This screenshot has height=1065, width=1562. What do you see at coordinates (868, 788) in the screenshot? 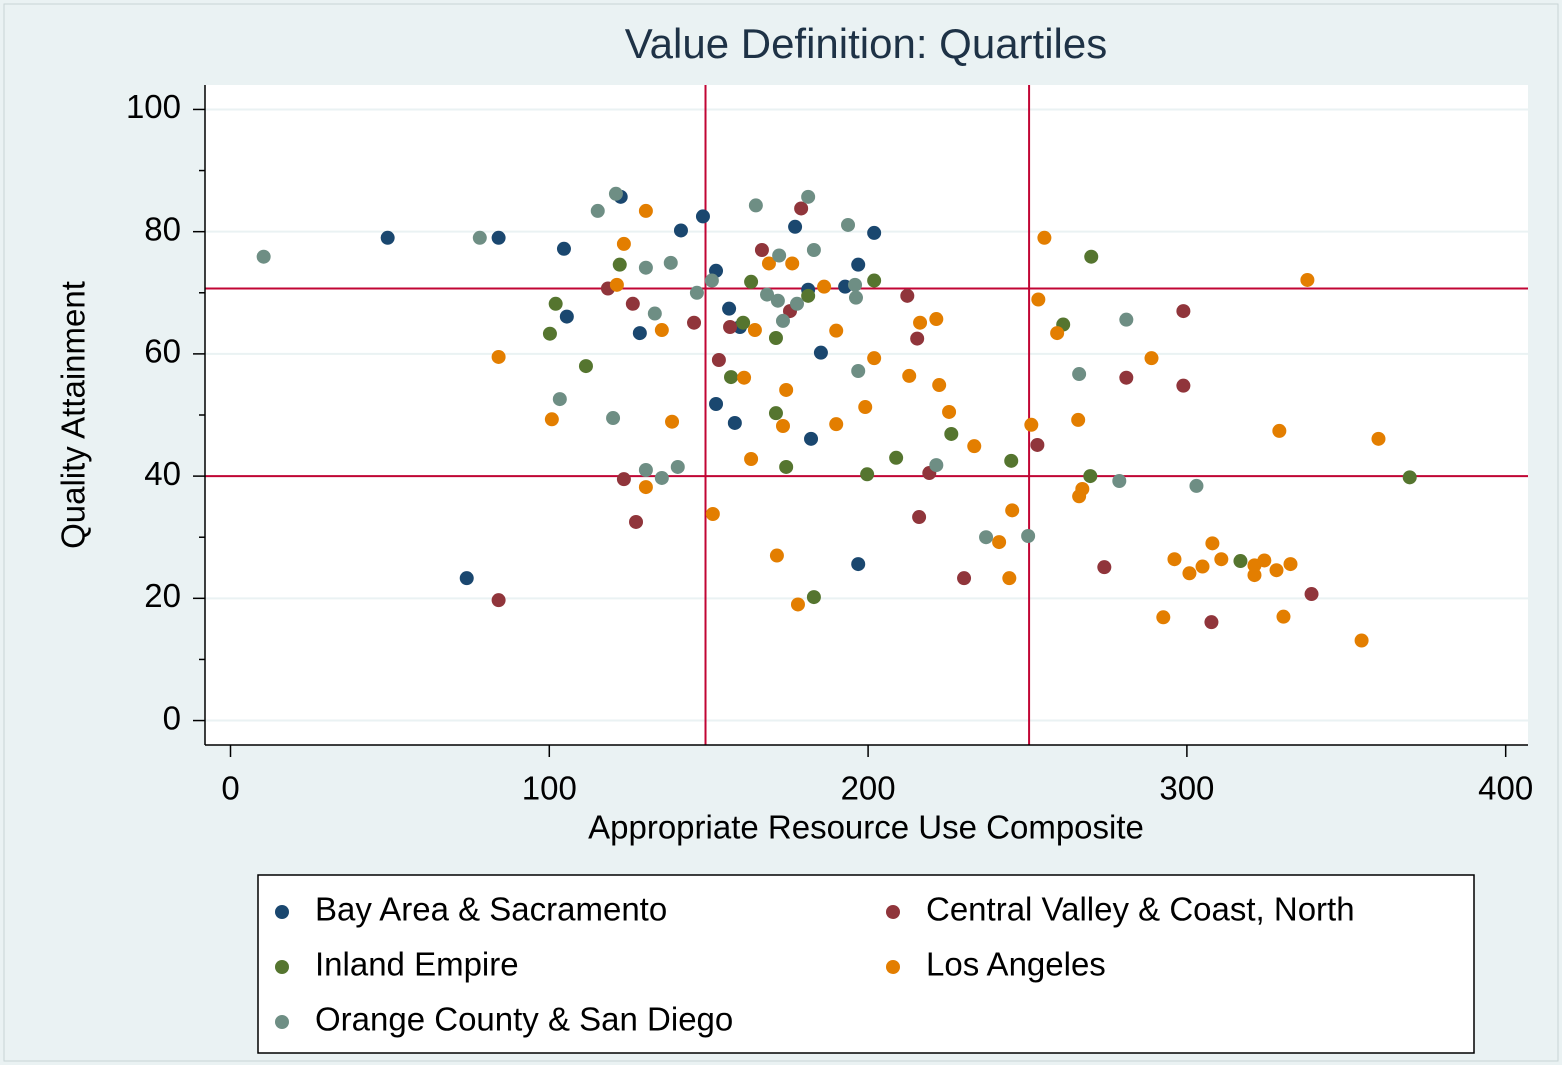
I see `x-tick-label: 200` at bounding box center [868, 788].